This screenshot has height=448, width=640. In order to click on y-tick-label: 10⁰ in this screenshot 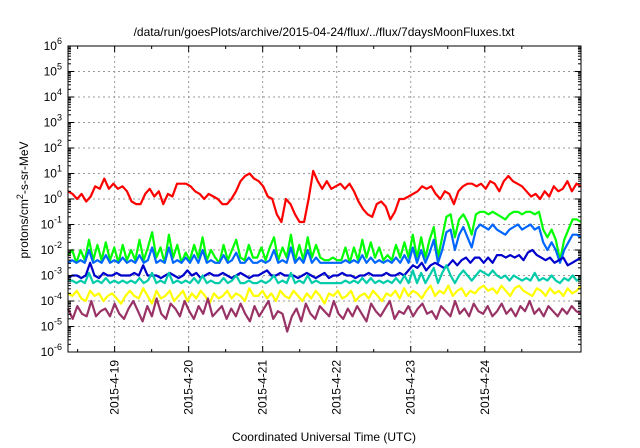, I will do `click(53, 197)`.